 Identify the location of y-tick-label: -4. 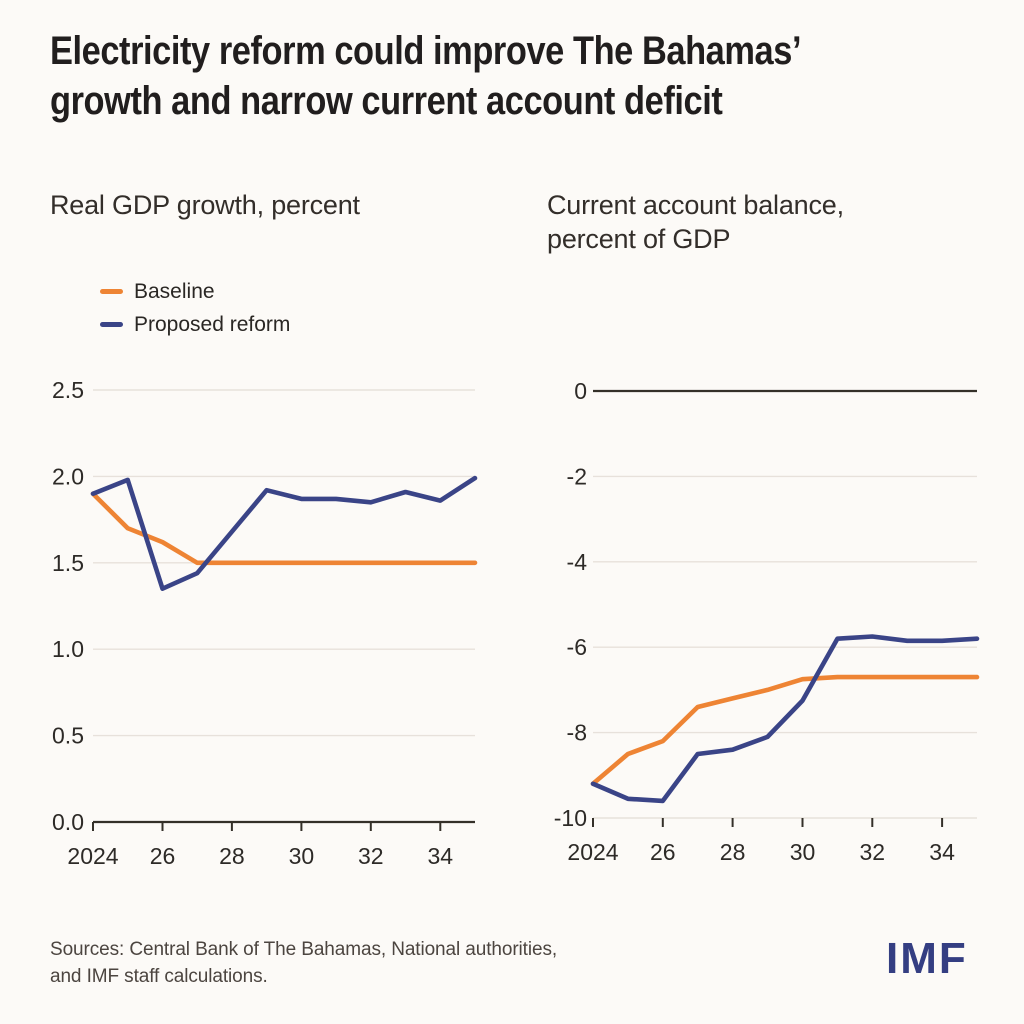
(577, 562).